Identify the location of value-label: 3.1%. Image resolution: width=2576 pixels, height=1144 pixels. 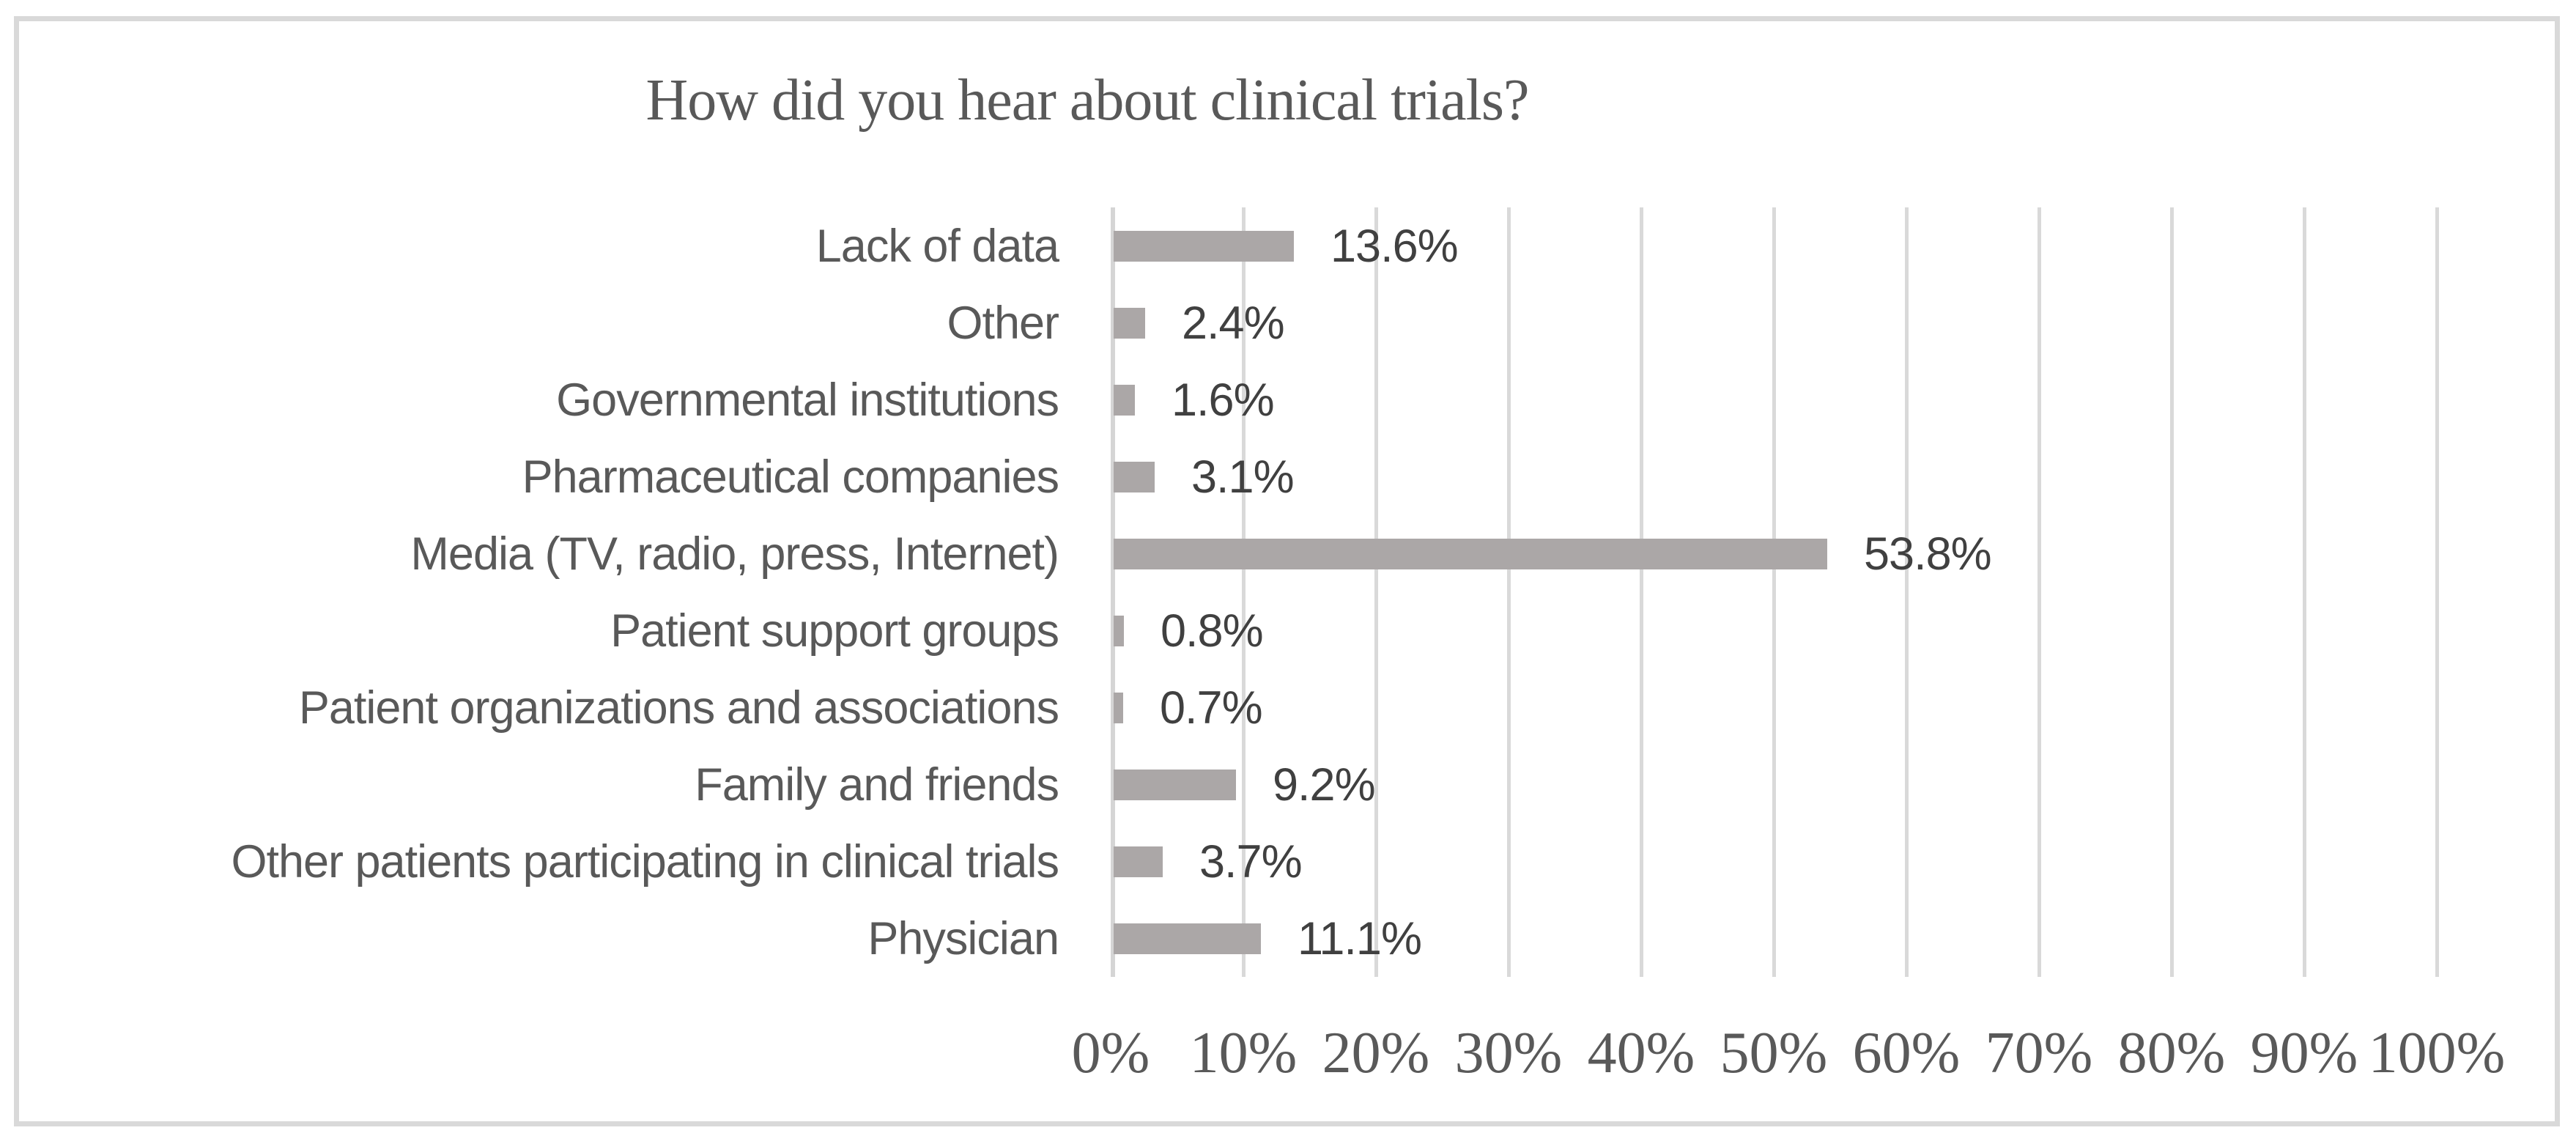
(1243, 477).